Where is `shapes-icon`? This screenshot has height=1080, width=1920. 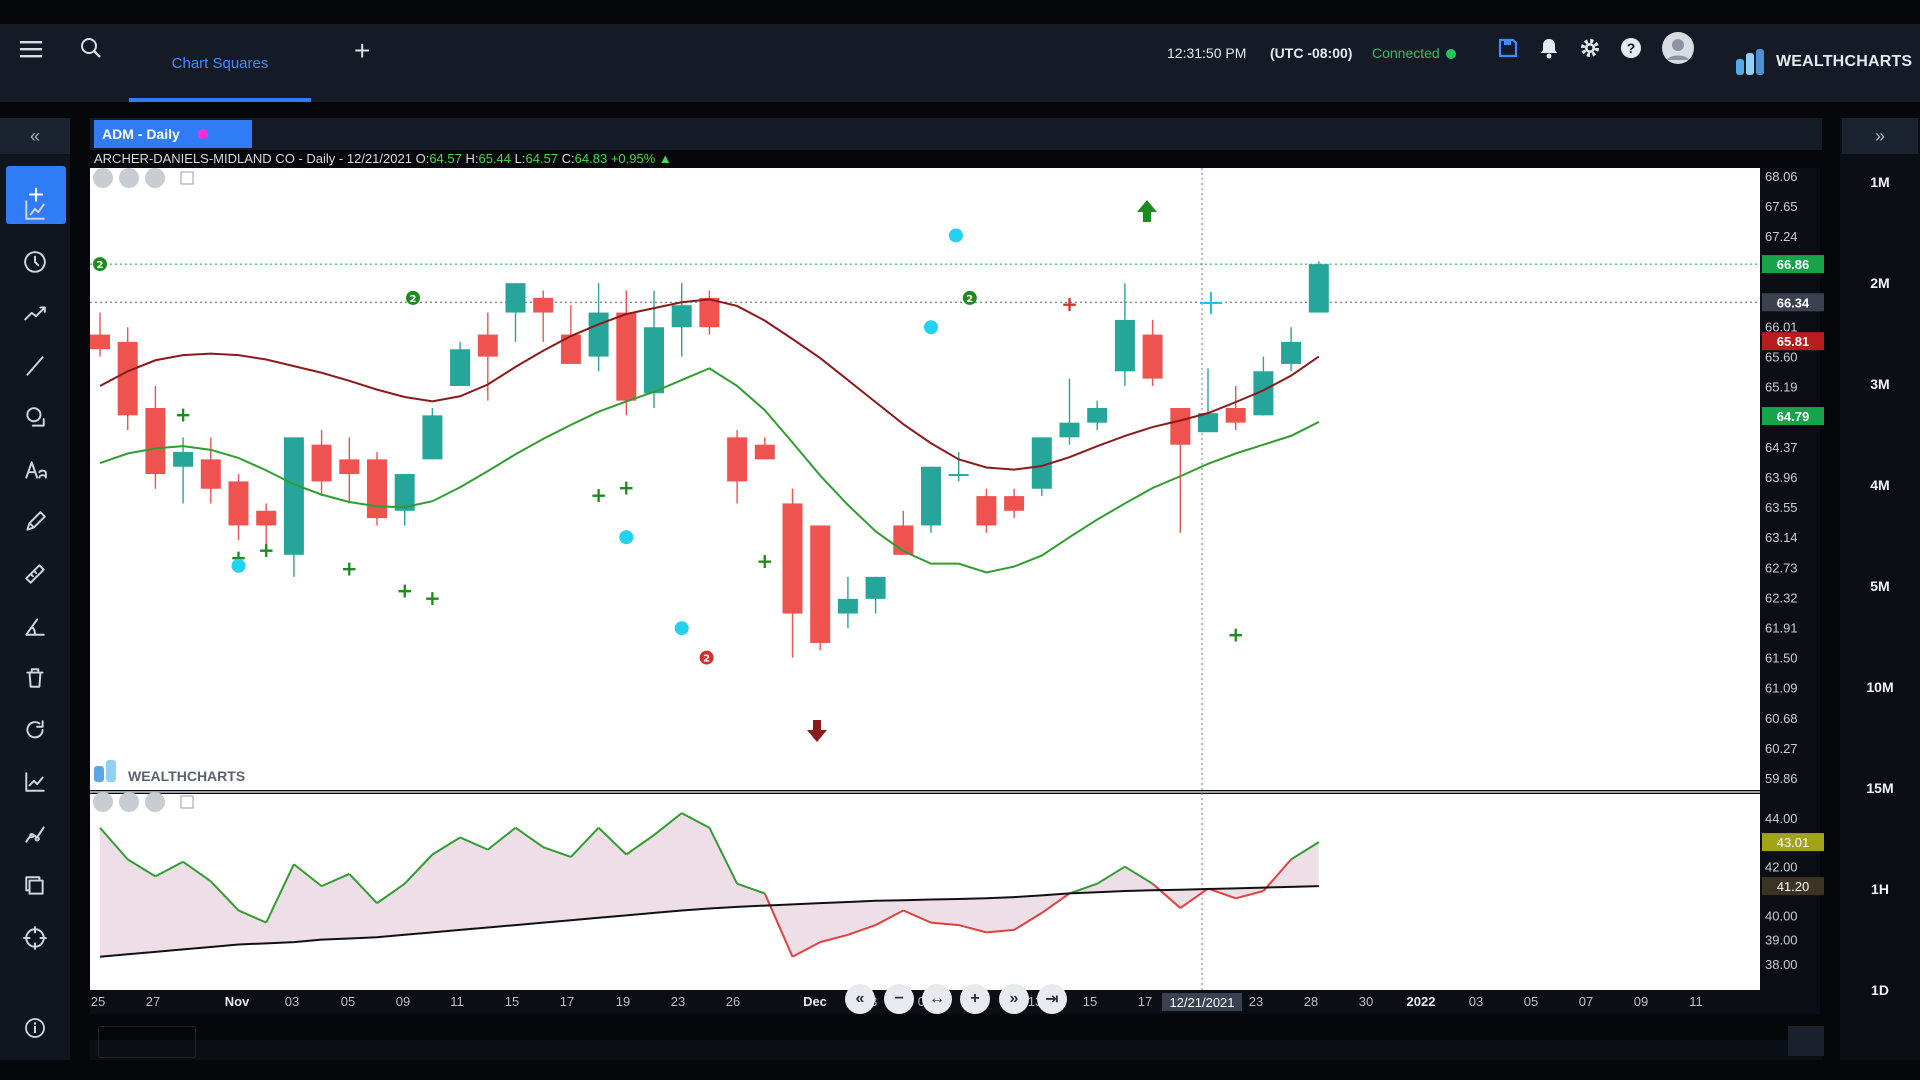
shapes-icon is located at coordinates (35, 418).